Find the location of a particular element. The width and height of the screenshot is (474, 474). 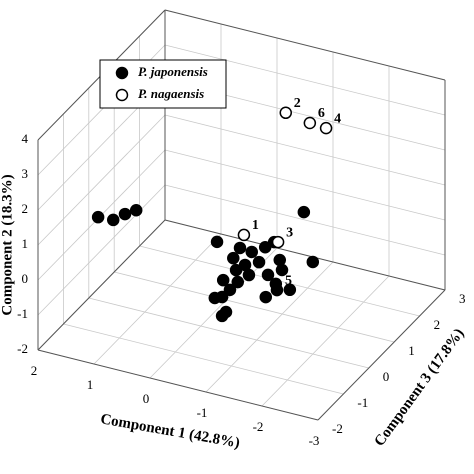

z-tick-label: 2 is located at coordinates (437, 324).